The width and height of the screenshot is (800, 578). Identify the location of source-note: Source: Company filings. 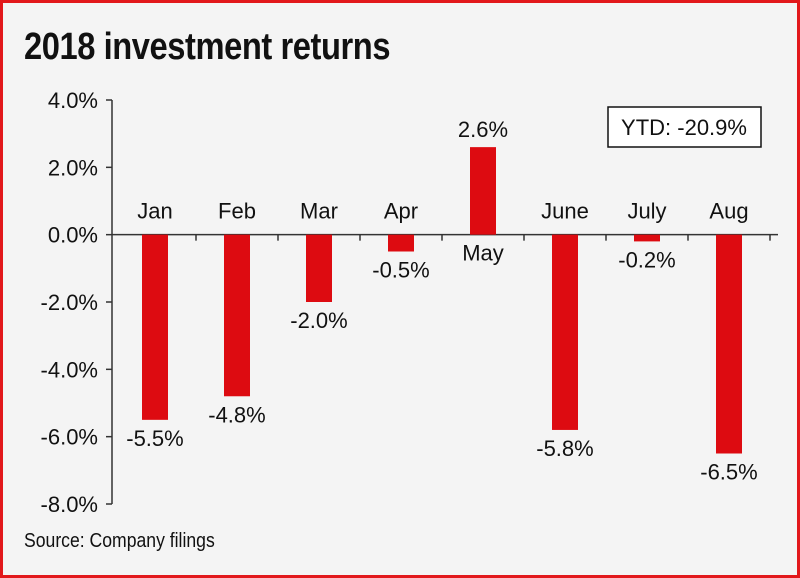
(119, 541).